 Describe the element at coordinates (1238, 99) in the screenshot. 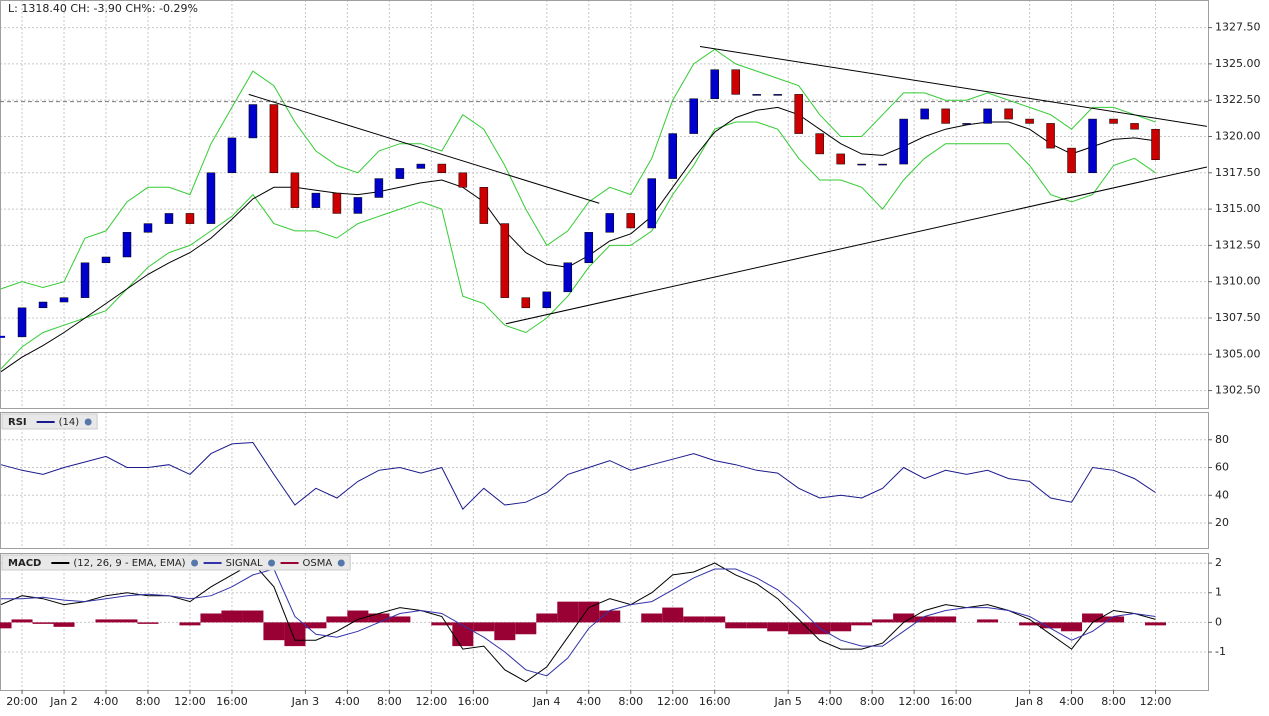

I see `y-tick-label: 1322.50` at that location.